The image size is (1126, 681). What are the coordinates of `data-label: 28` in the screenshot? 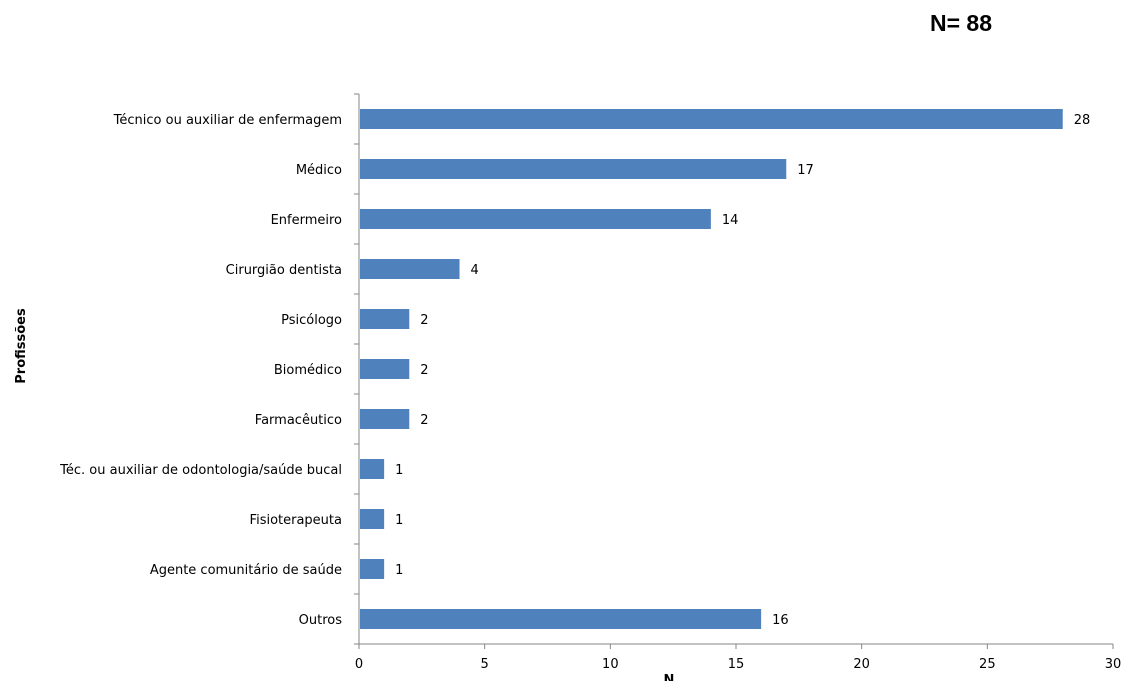 It's located at (1082, 120).